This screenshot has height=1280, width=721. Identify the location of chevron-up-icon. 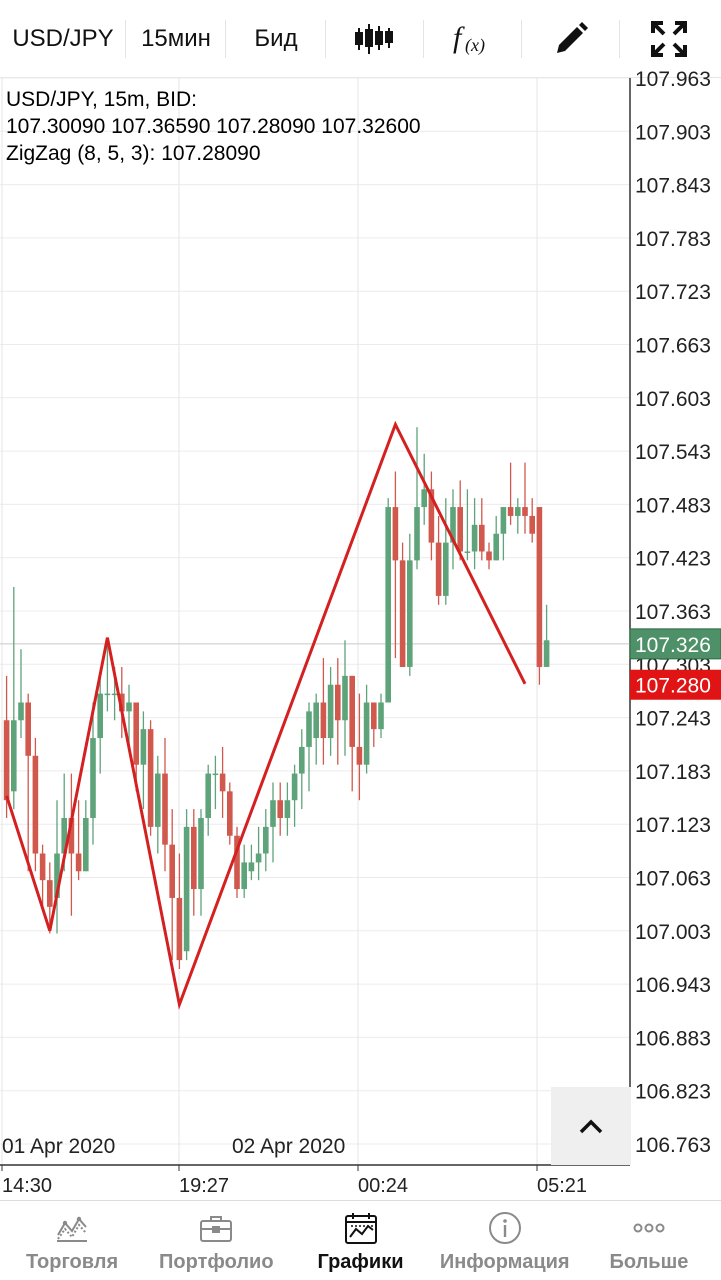
(591, 1126).